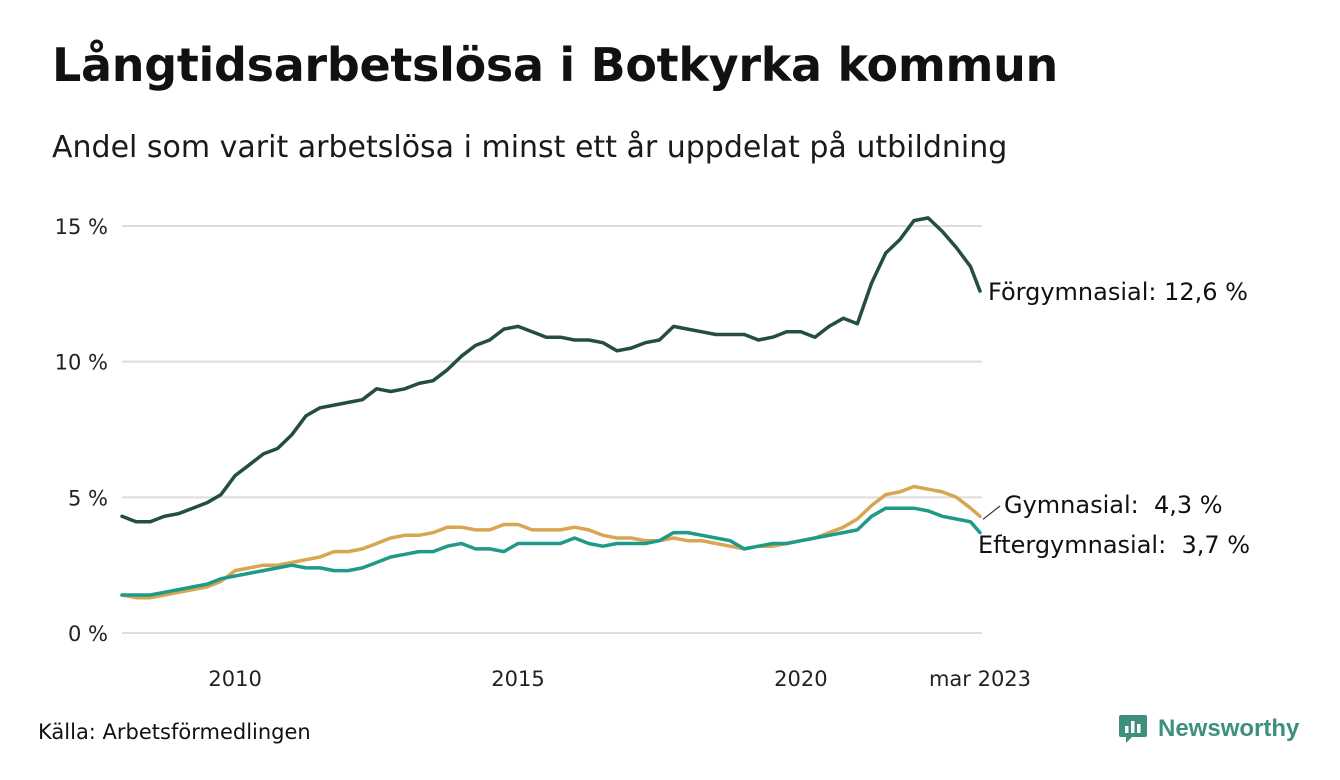 This screenshot has height=780, width=1340. What do you see at coordinates (81, 363) in the screenshot?
I see `y-tick-label: 10 %` at bounding box center [81, 363].